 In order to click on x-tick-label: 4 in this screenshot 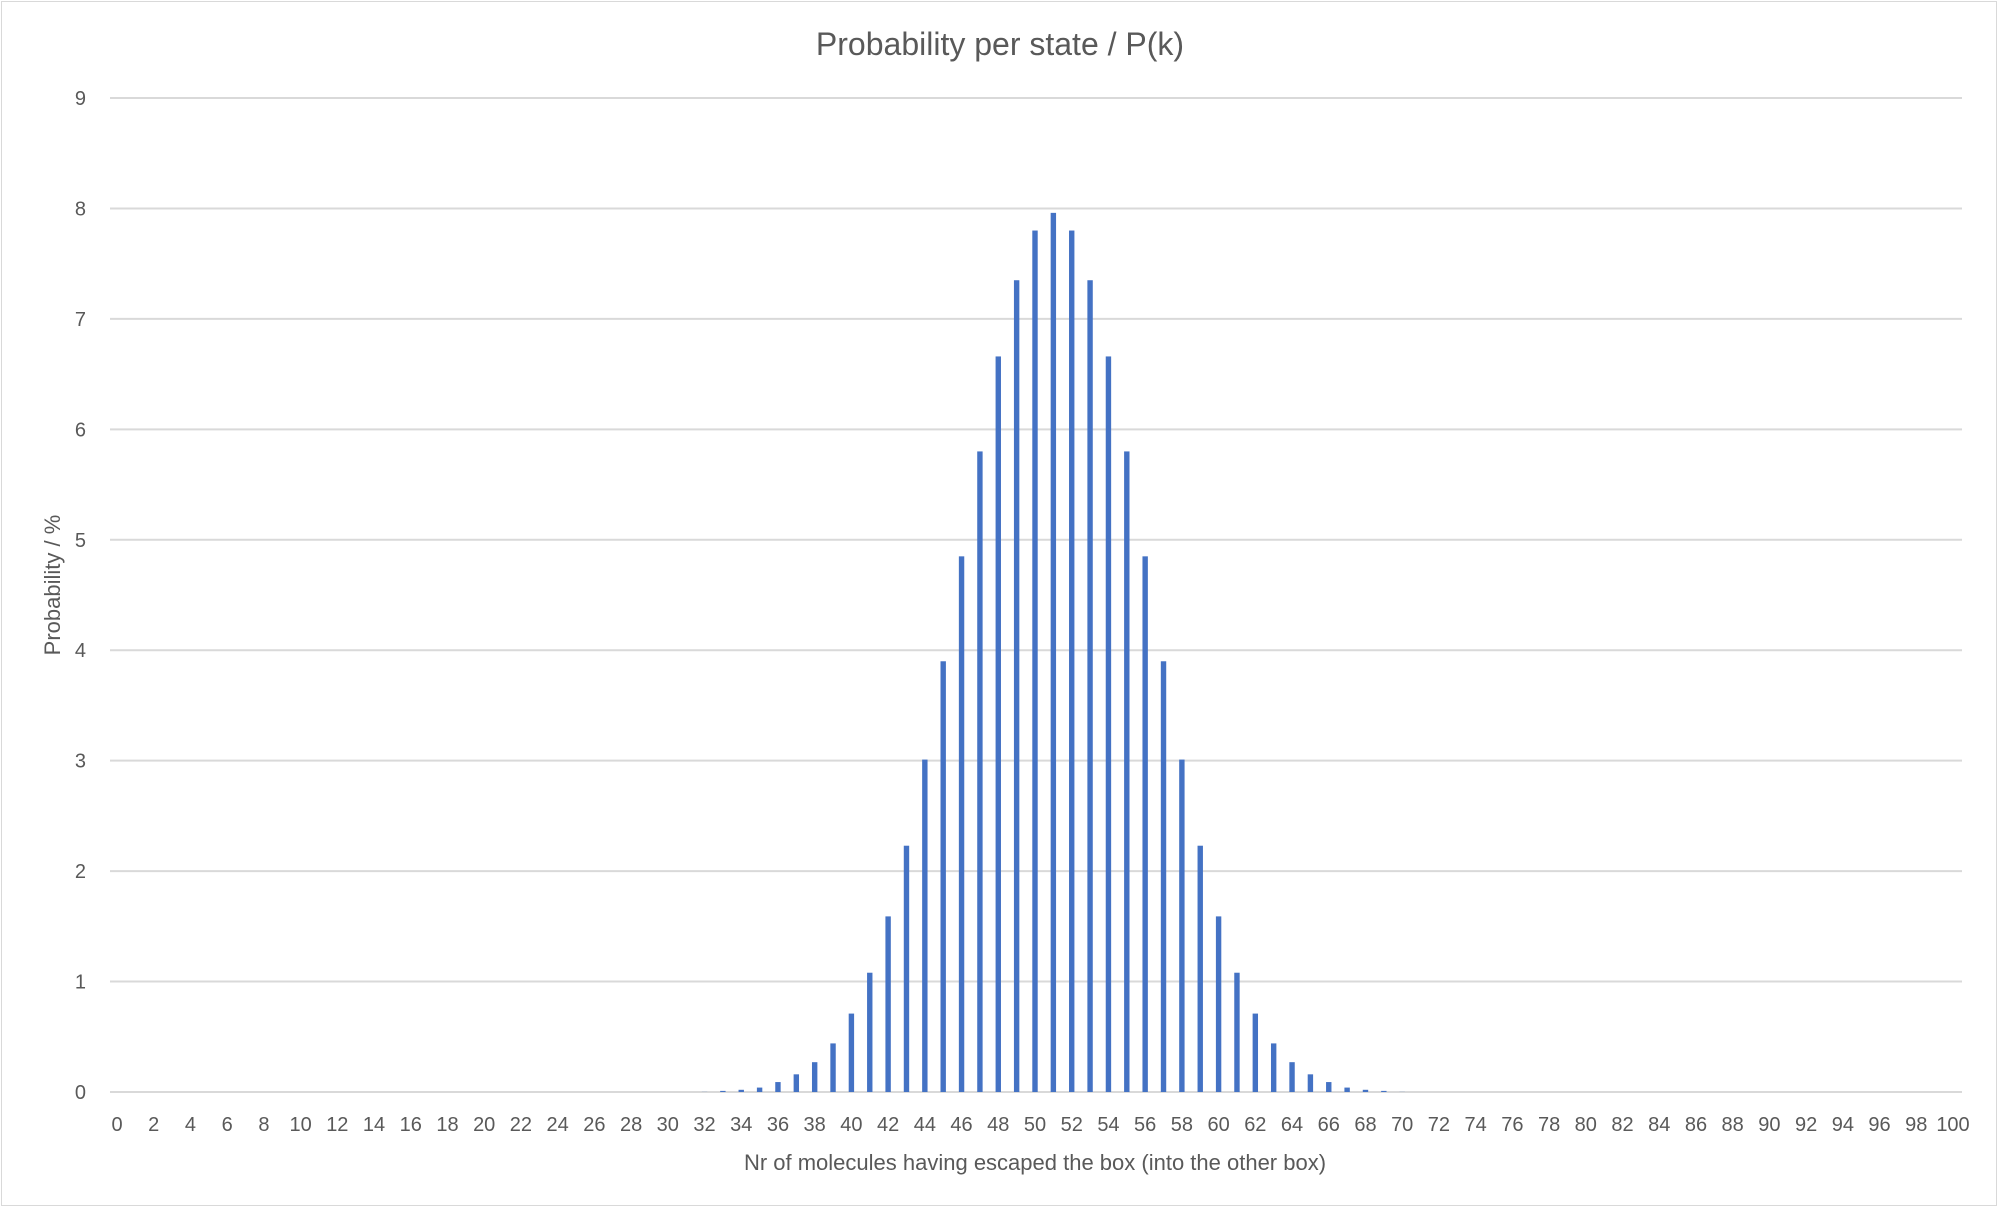, I will do `click(190, 1125)`.